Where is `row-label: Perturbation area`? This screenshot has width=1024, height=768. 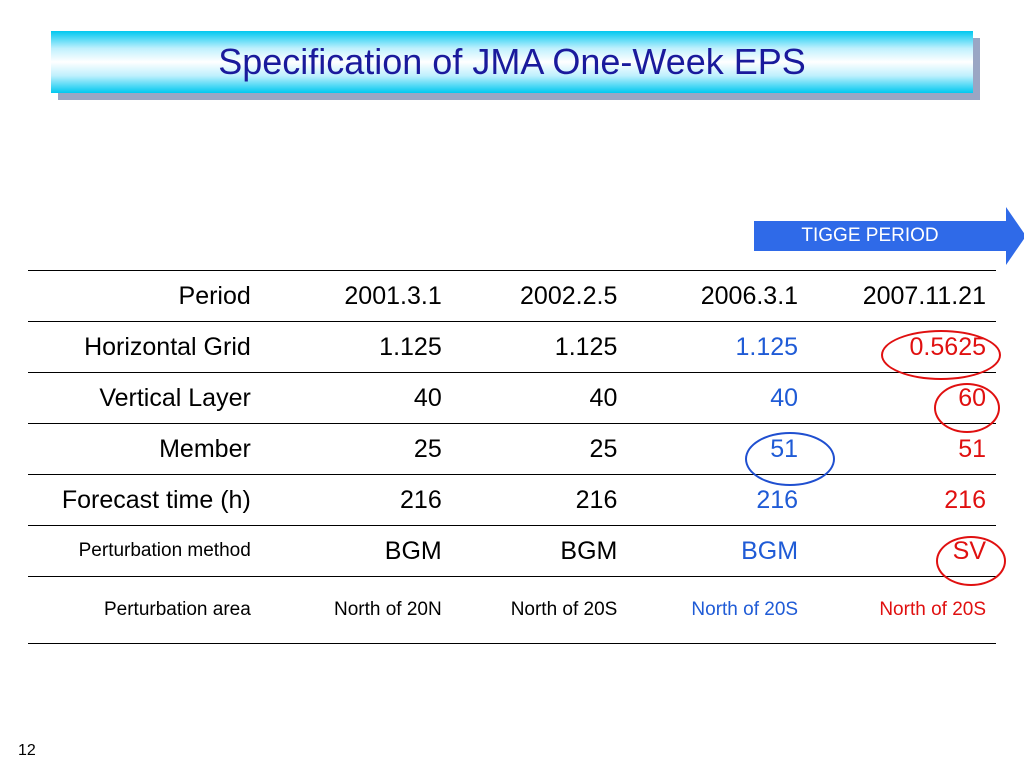 row-label: Perturbation area is located at coordinates (144, 610).